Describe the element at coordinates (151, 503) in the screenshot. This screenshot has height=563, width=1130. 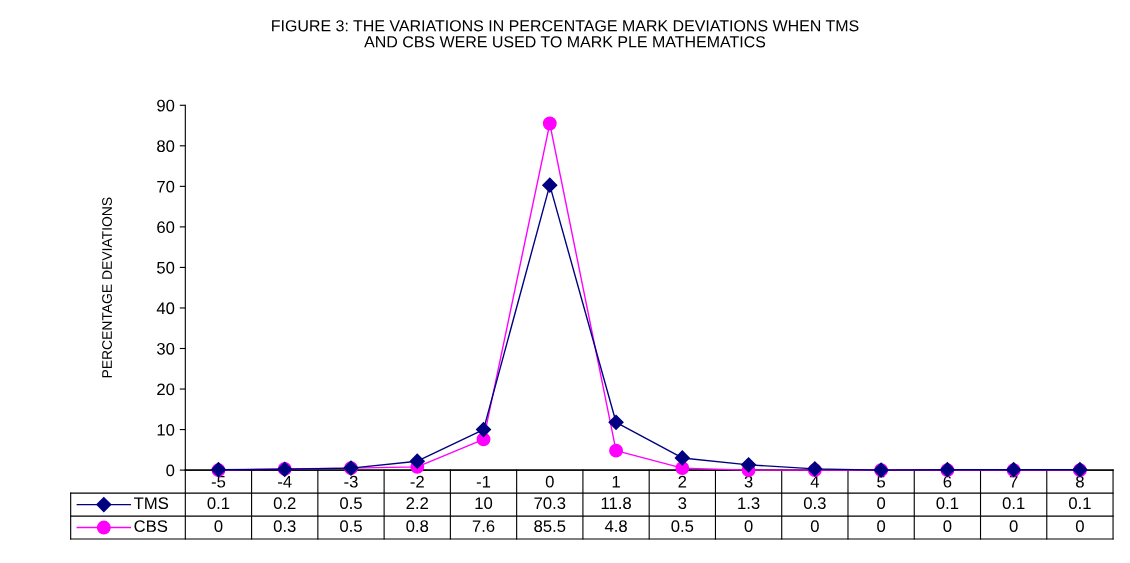
I see `legend-label: TMS` at that location.